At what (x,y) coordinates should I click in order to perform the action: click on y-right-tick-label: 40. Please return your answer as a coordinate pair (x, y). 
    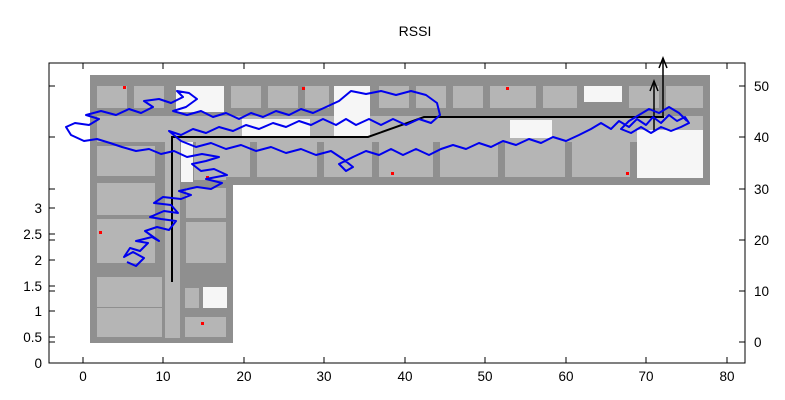
    Looking at the image, I should click on (761, 137).